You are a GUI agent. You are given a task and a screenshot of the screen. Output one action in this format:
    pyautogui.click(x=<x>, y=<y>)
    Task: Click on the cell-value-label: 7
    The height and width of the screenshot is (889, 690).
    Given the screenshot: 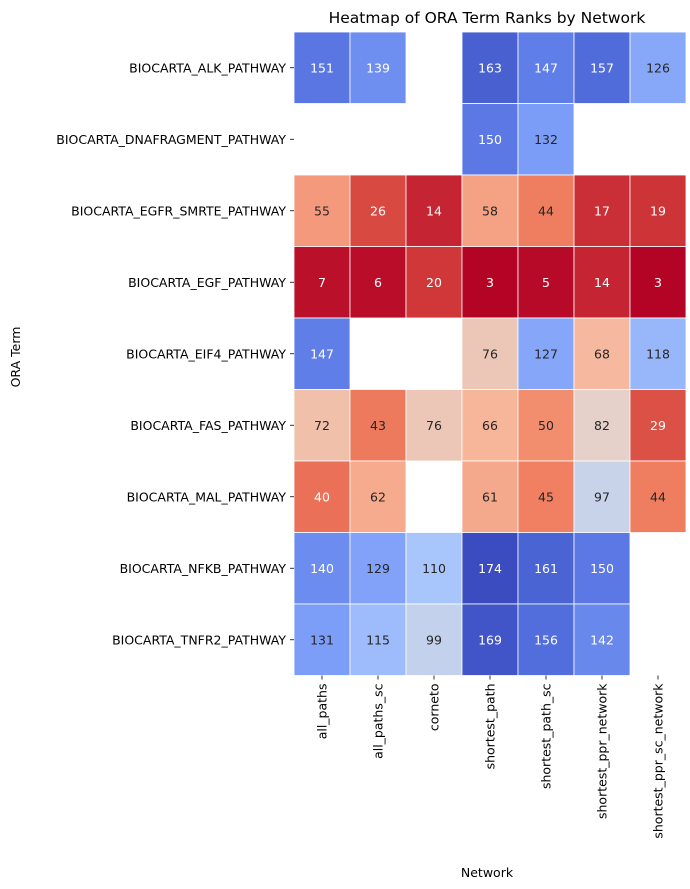 What is the action you would take?
    pyautogui.click(x=322, y=282)
    